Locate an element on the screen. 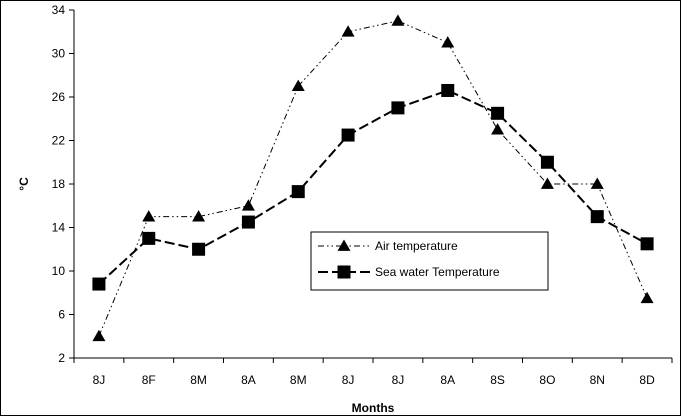  y-tick-label: 34 is located at coordinates (59, 10).